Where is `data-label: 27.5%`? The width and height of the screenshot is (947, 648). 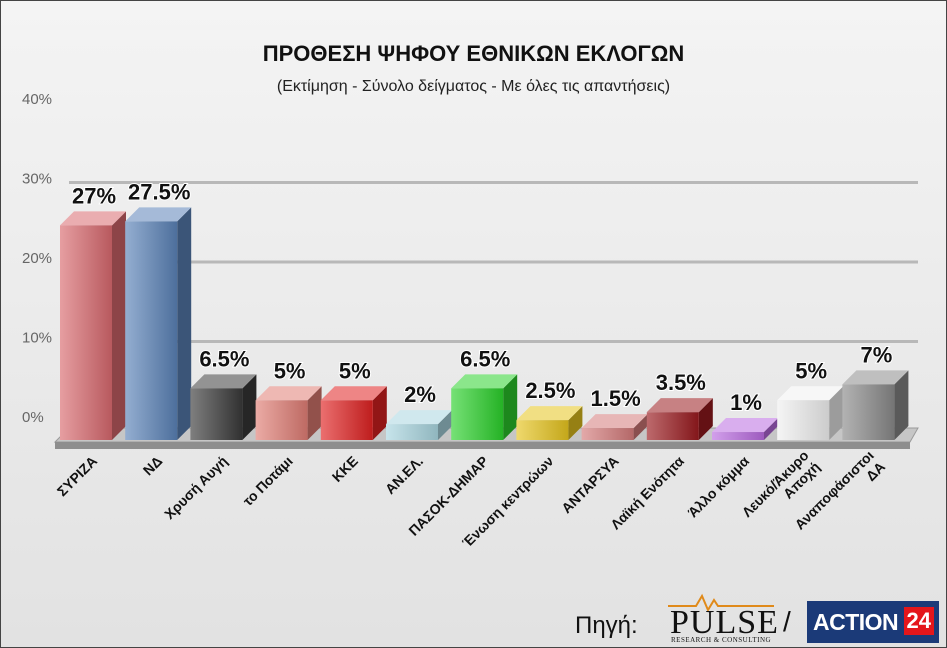 data-label: 27.5% is located at coordinates (159, 191).